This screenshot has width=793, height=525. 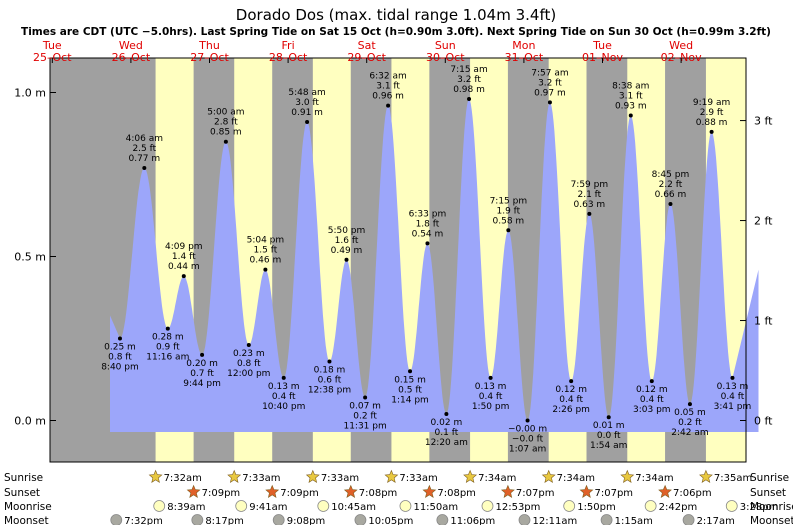 I want to click on tide-m-label: 0.88 m, so click(x=712, y=123).